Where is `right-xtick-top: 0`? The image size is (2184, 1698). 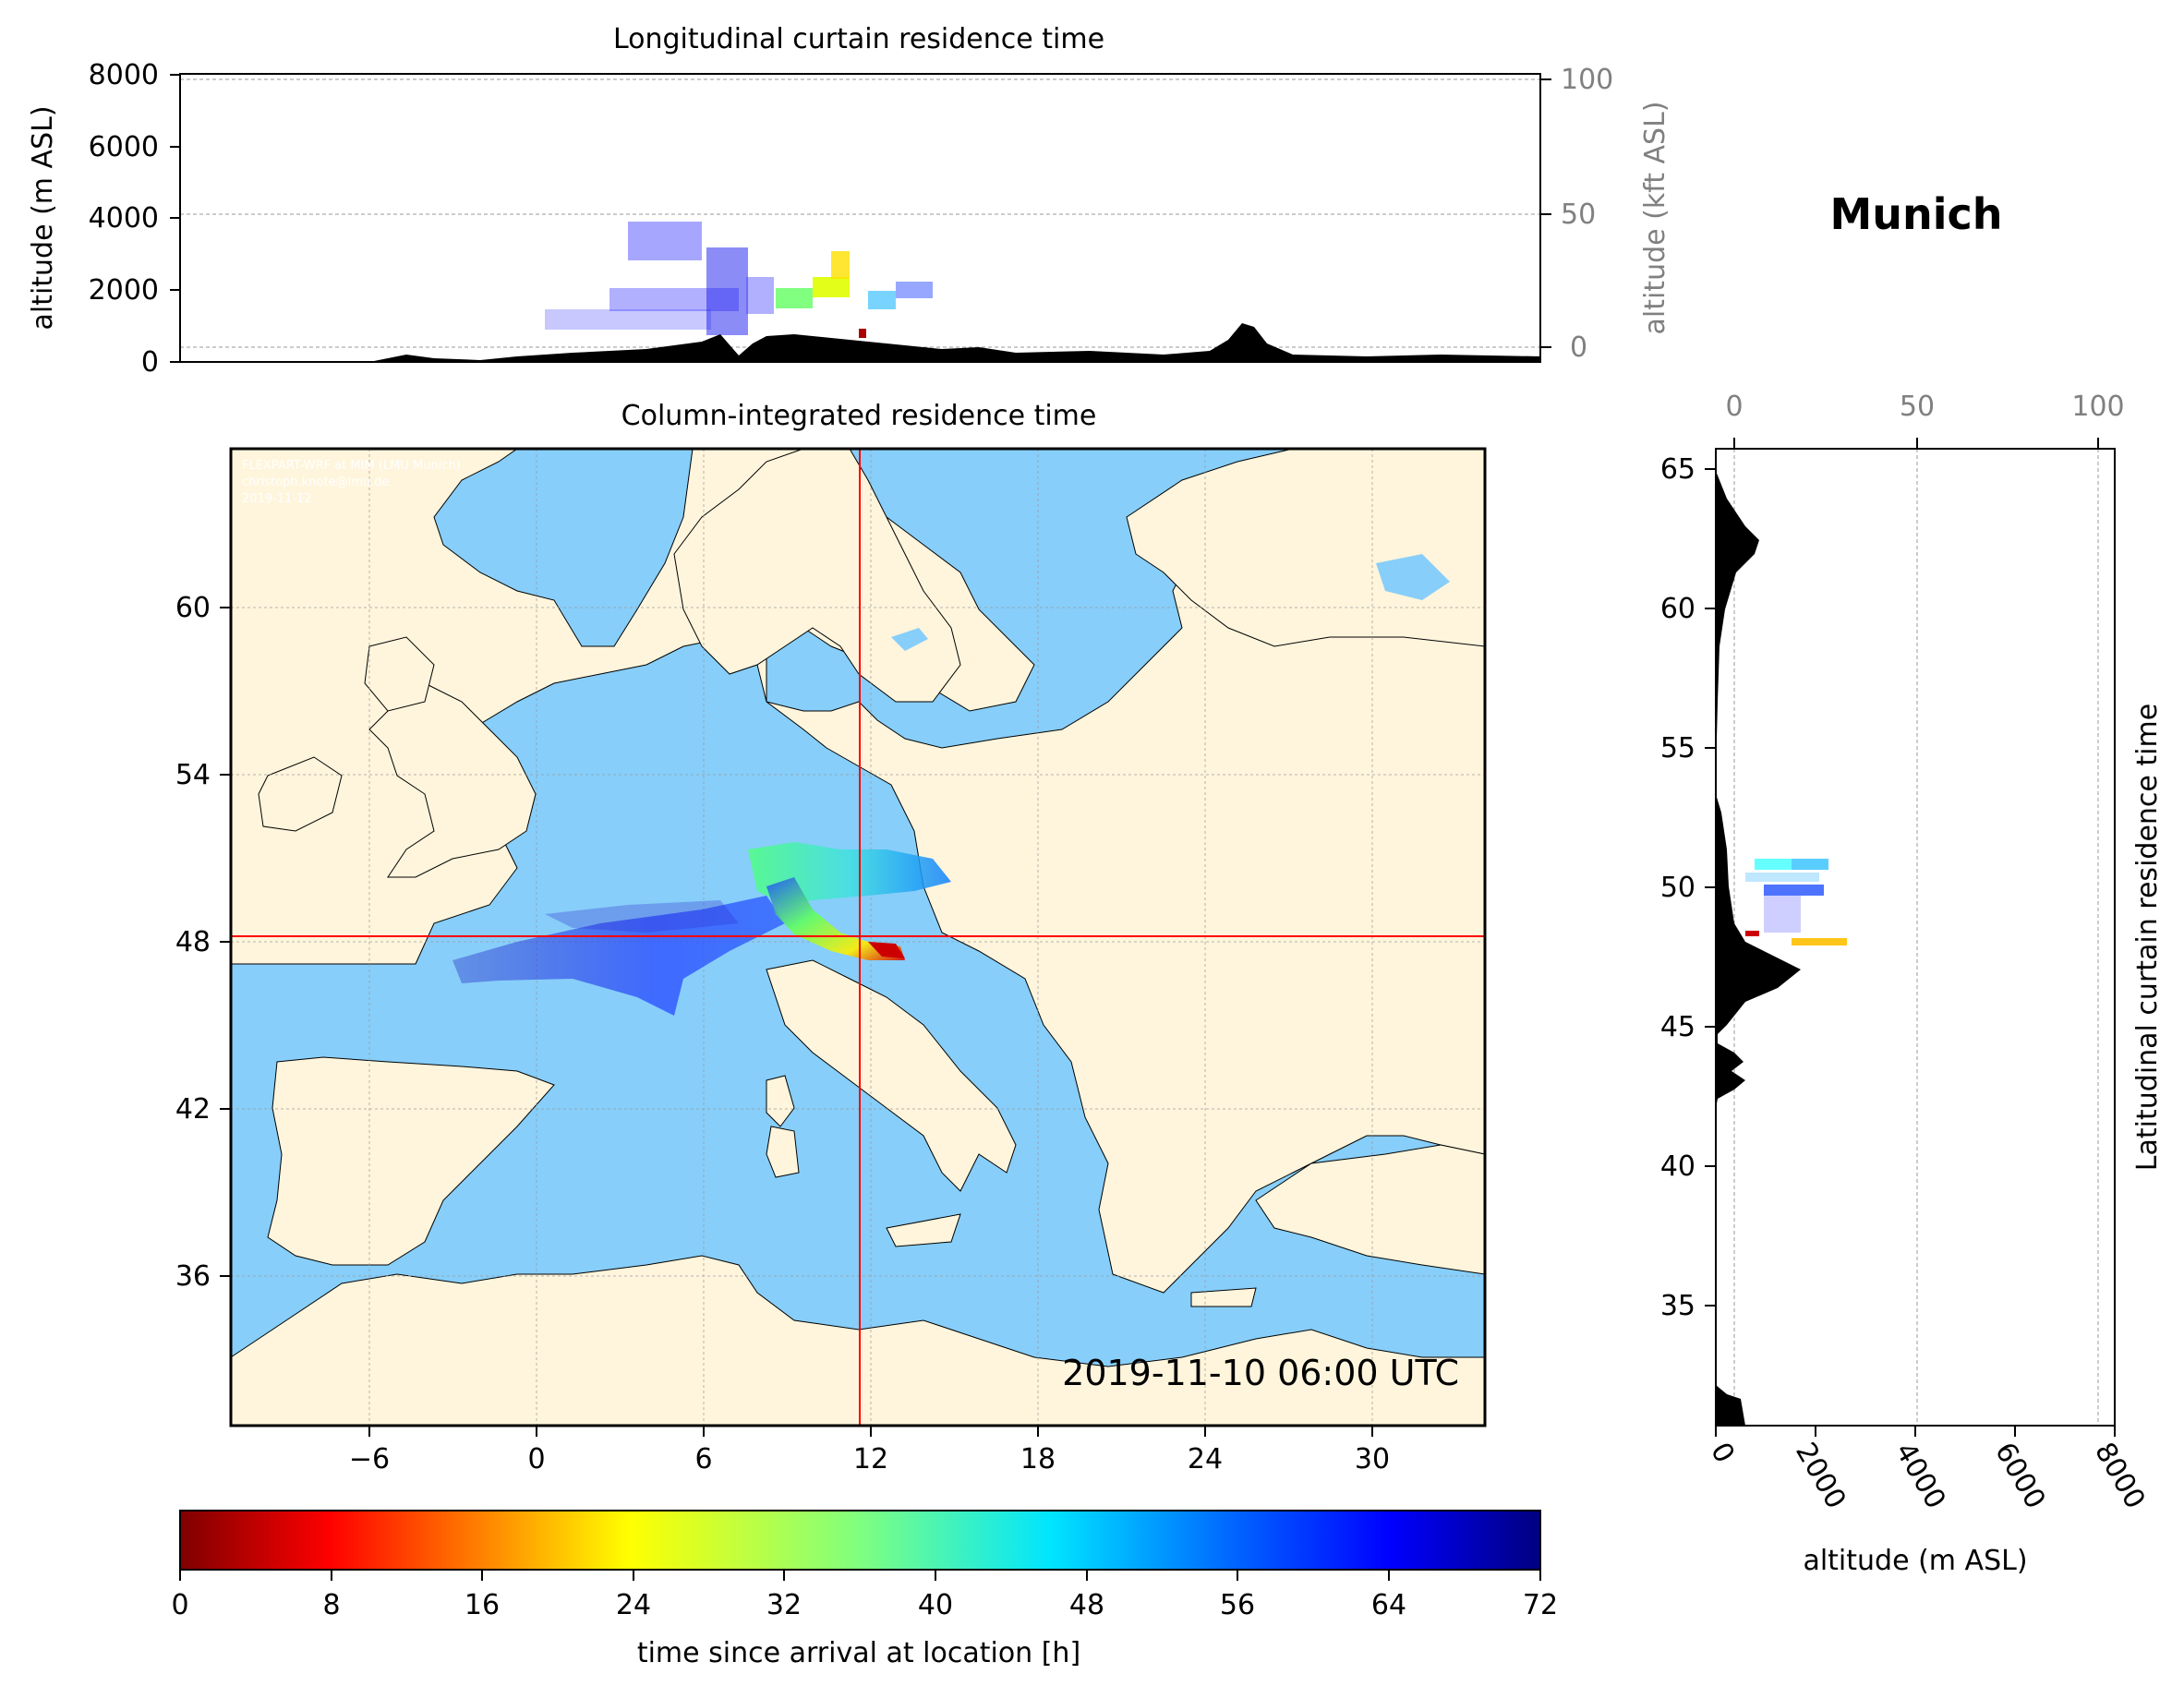
right-xtick-top: 0 is located at coordinates (1734, 407).